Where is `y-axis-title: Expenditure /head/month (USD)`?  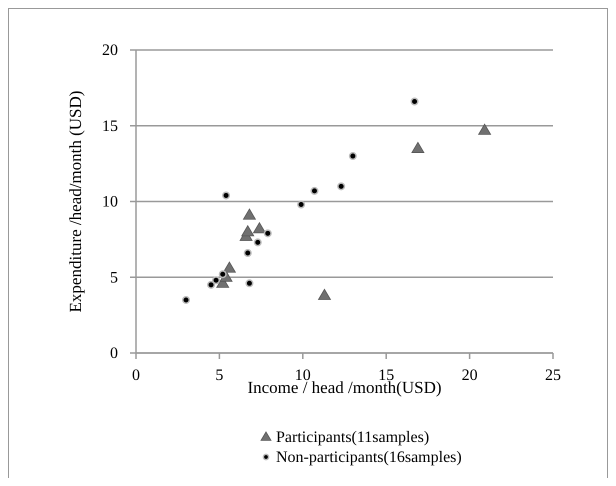
y-axis-title: Expenditure /head/month (USD) is located at coordinates (75, 201).